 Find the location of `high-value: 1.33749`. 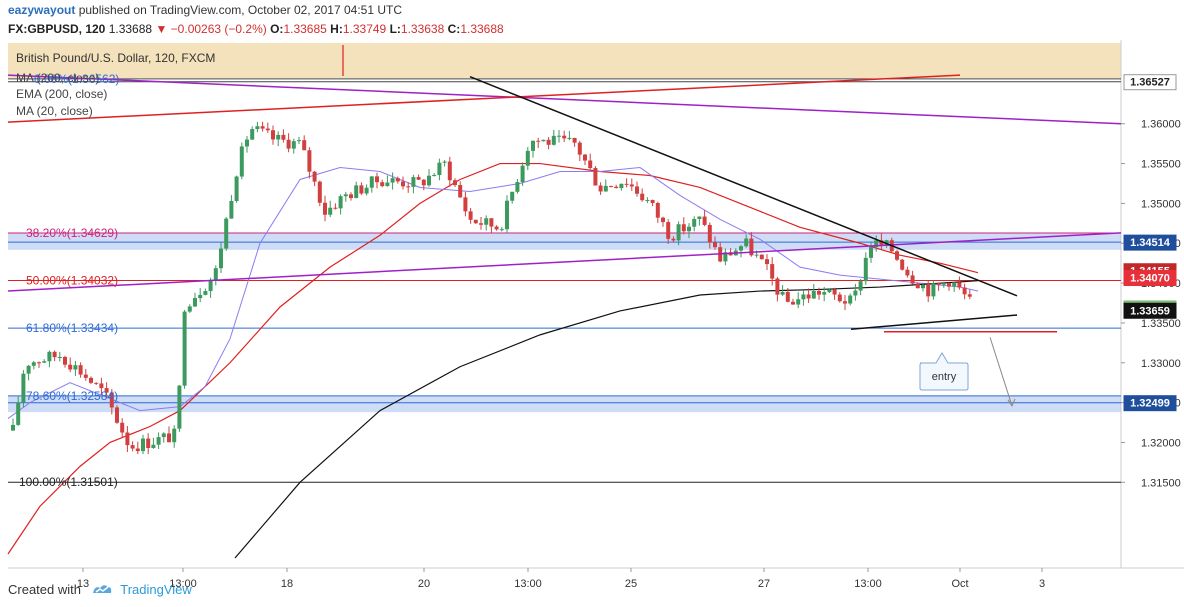

high-value: 1.33749 is located at coordinates (364, 29).